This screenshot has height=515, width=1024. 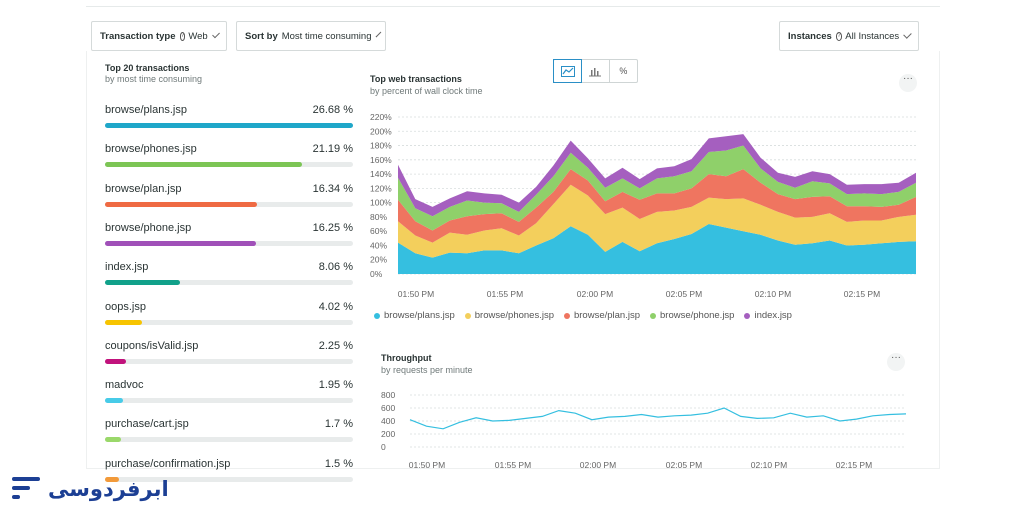 I want to click on top-divider, so click(x=513, y=6).